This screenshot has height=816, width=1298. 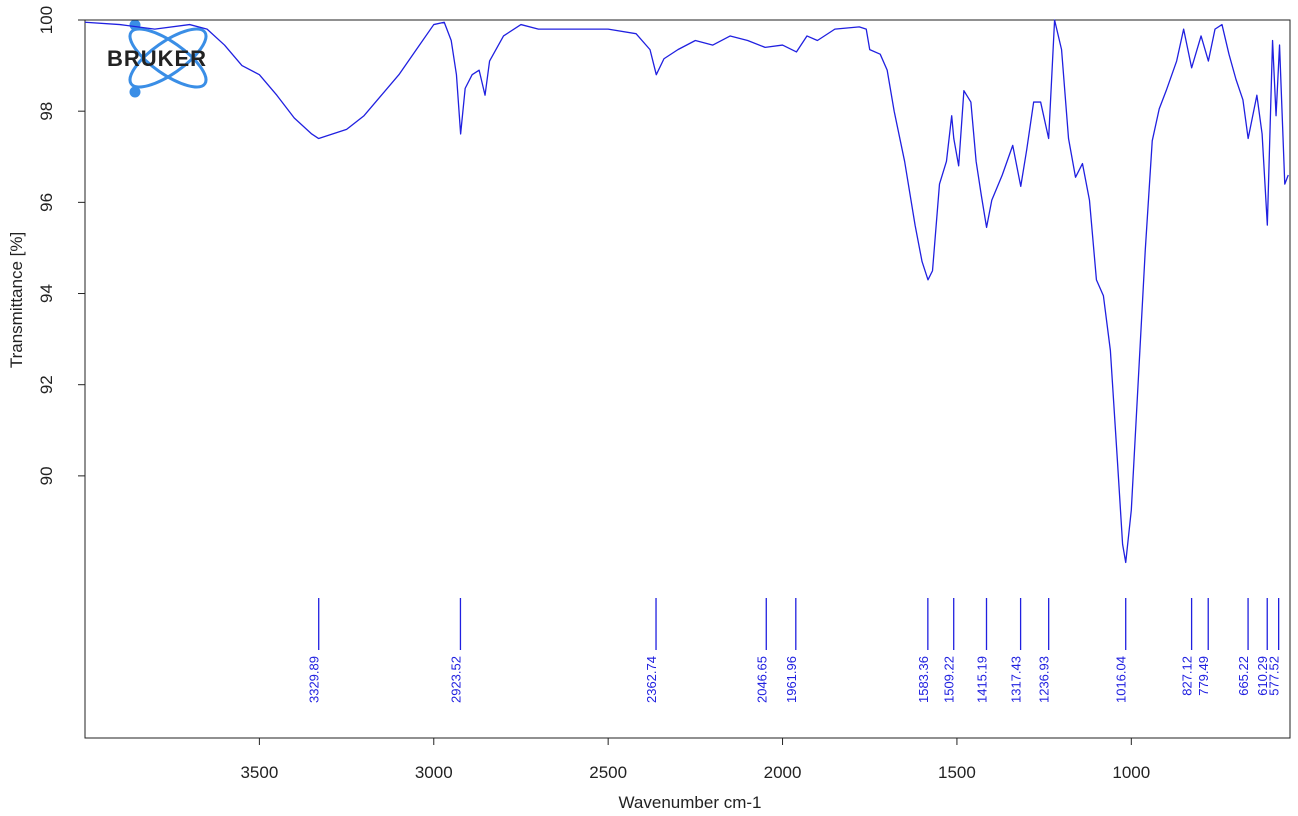 I want to click on peak-label: 1509.22, so click(x=949, y=679).